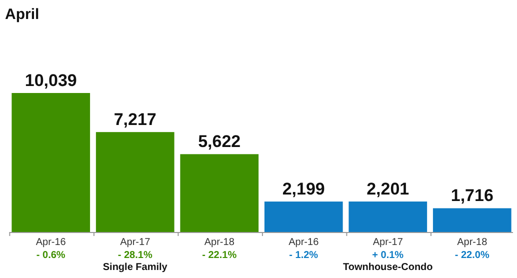  I want to click on text: - 0.6%, so click(51, 255).